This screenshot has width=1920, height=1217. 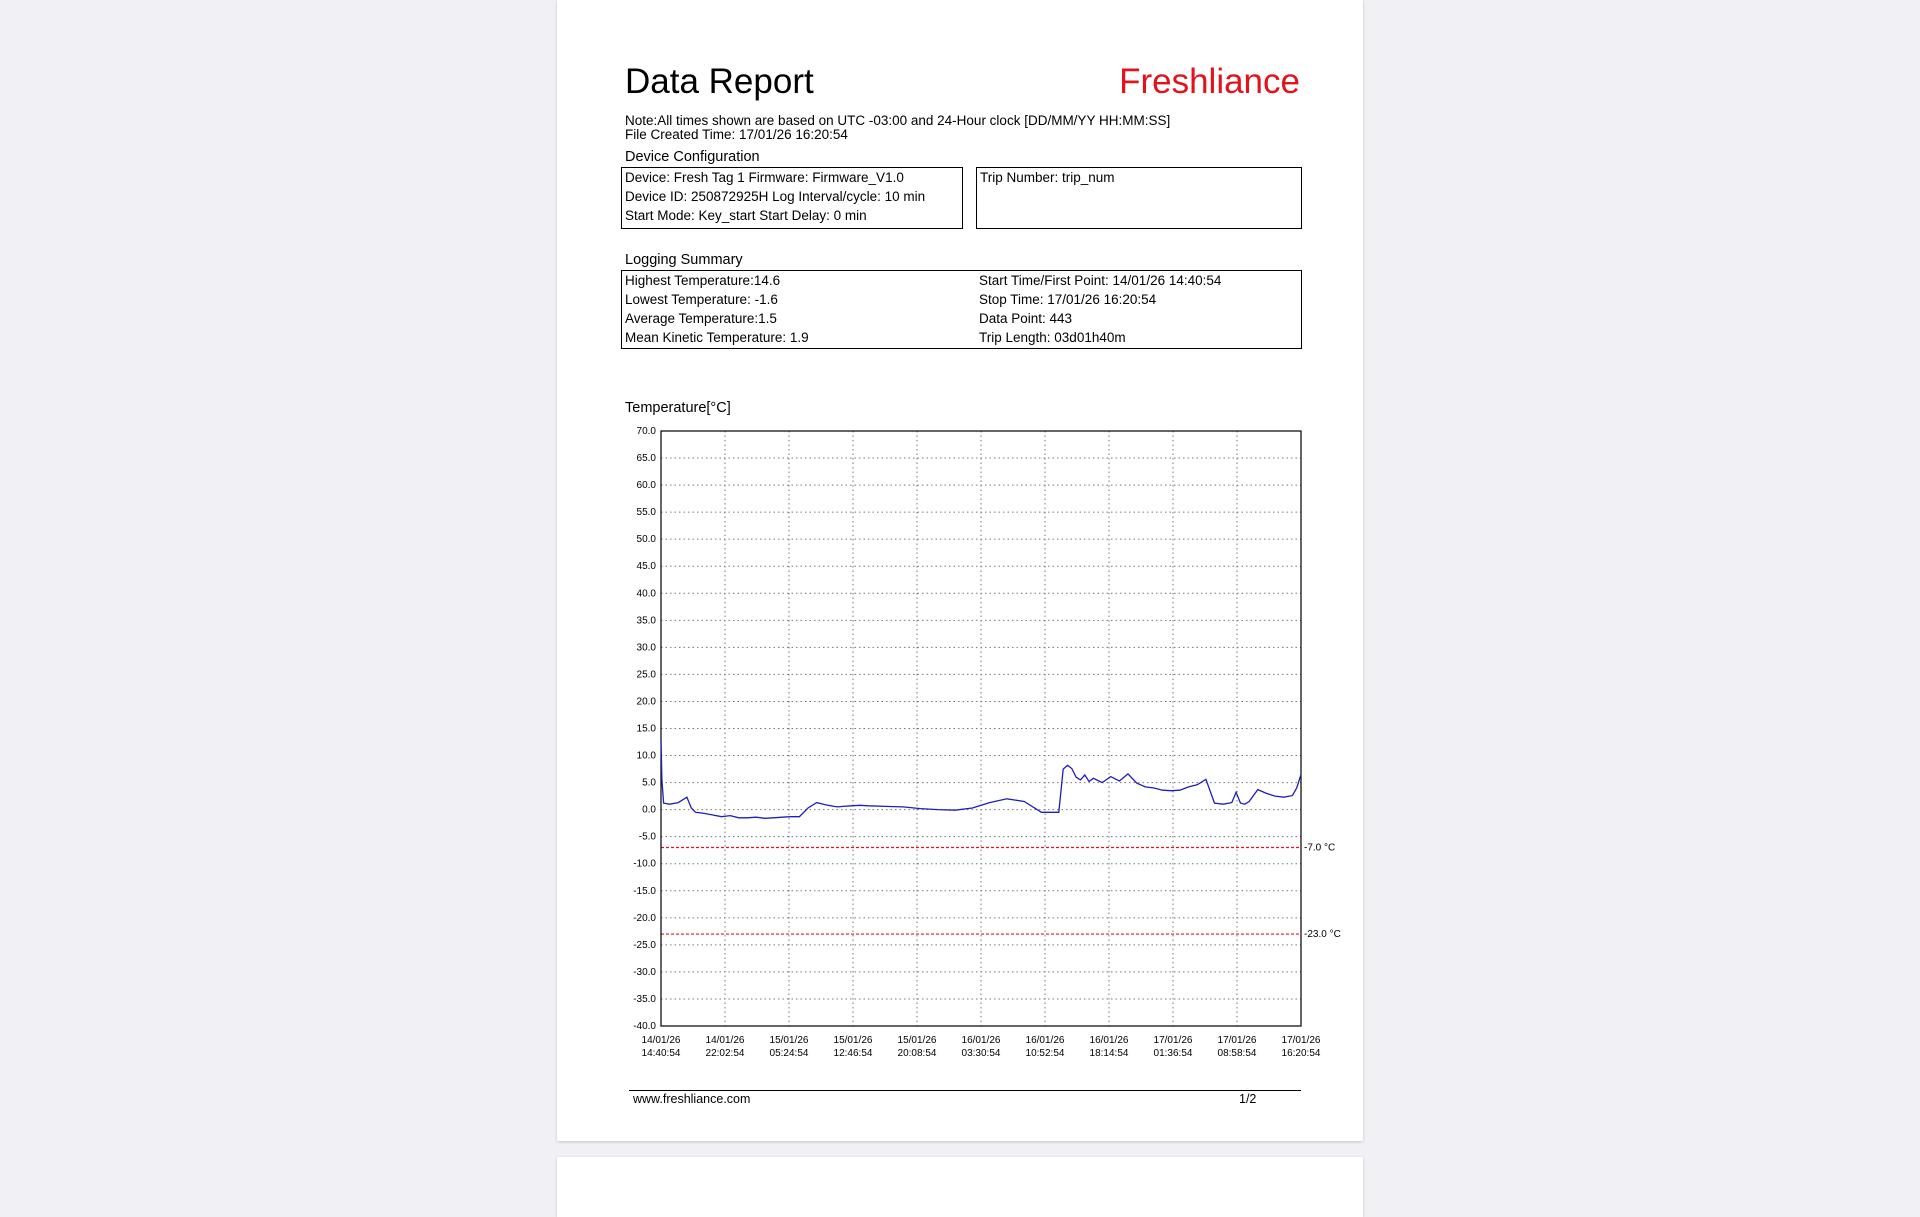 What do you see at coordinates (647, 729) in the screenshot?
I see `y-tick-label: 15.0` at bounding box center [647, 729].